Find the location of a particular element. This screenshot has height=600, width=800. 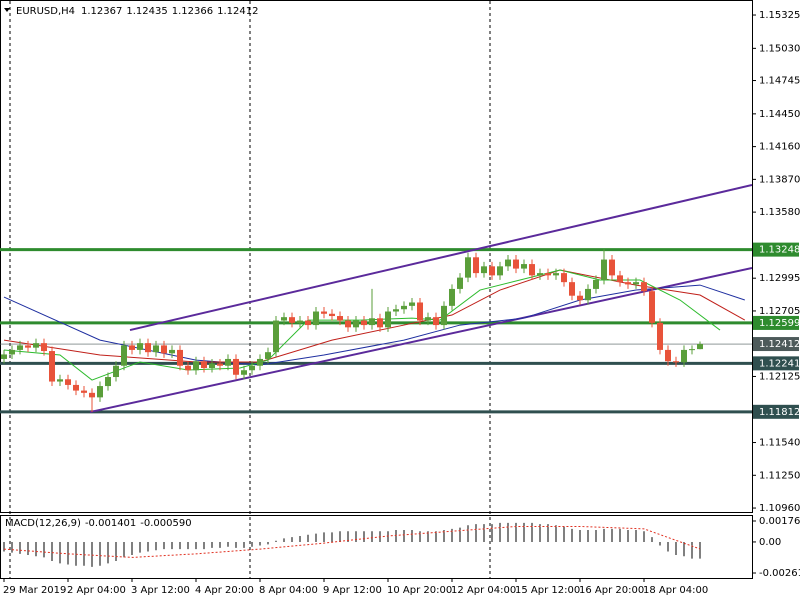

y-tick-label: 1.13580 is located at coordinates (779, 212).